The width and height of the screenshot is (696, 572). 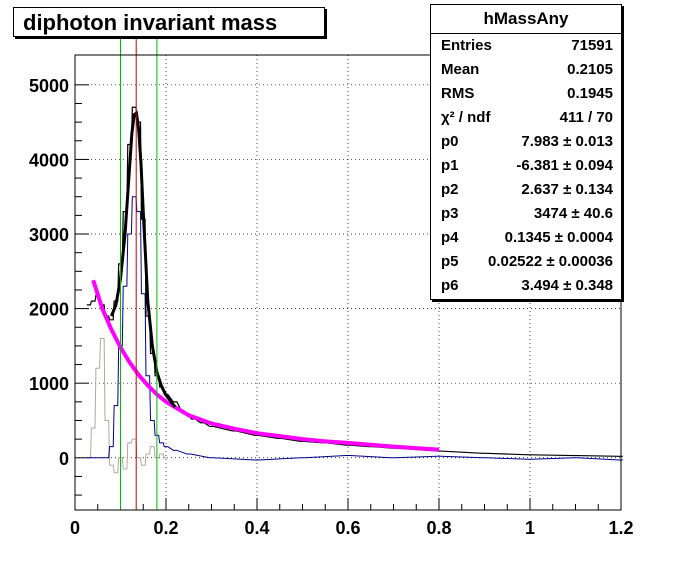 What do you see at coordinates (530, 528) in the screenshot?
I see `x-tick-label: 1` at bounding box center [530, 528].